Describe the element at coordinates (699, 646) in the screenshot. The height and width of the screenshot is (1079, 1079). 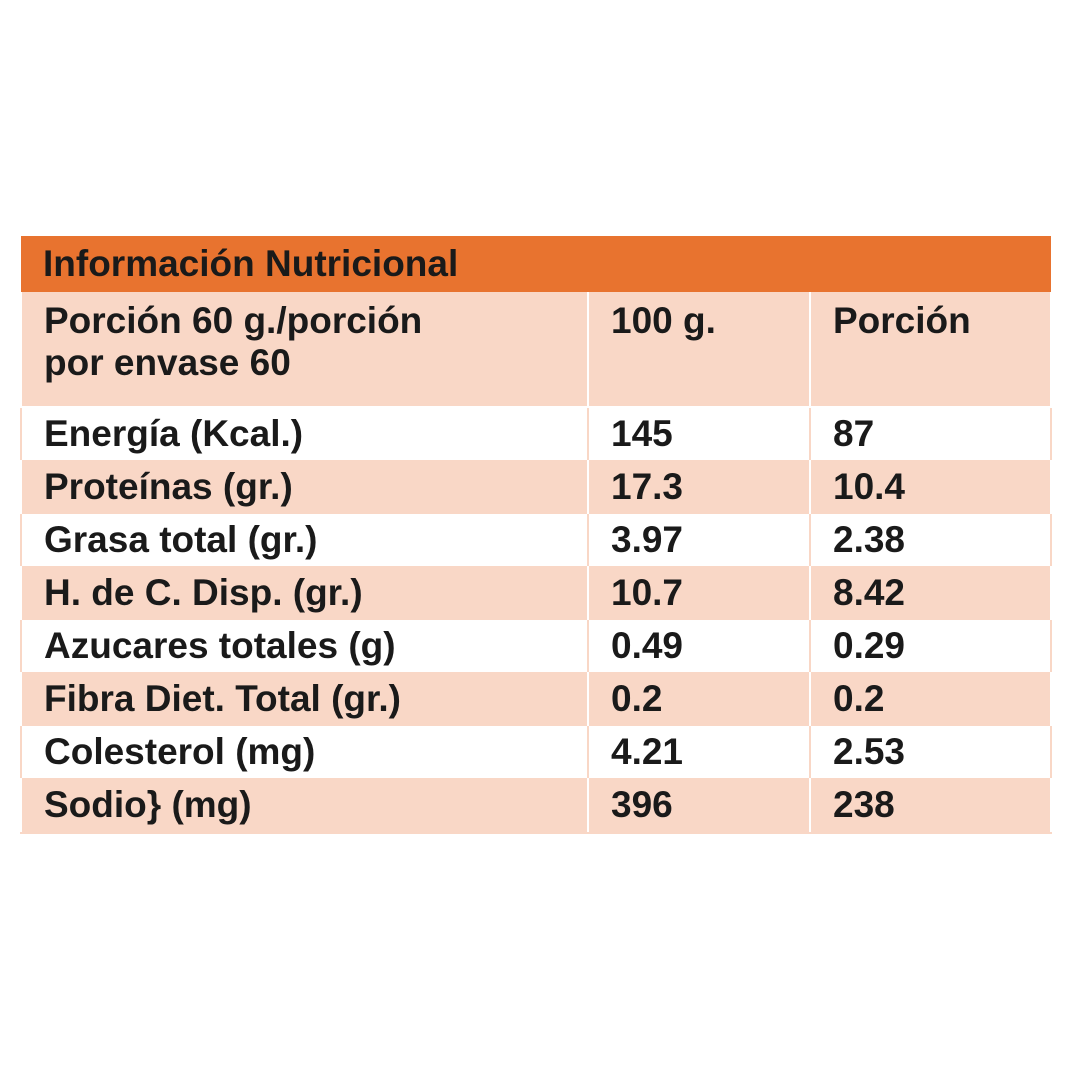
I see `value-per-100g: 0.49` at that location.